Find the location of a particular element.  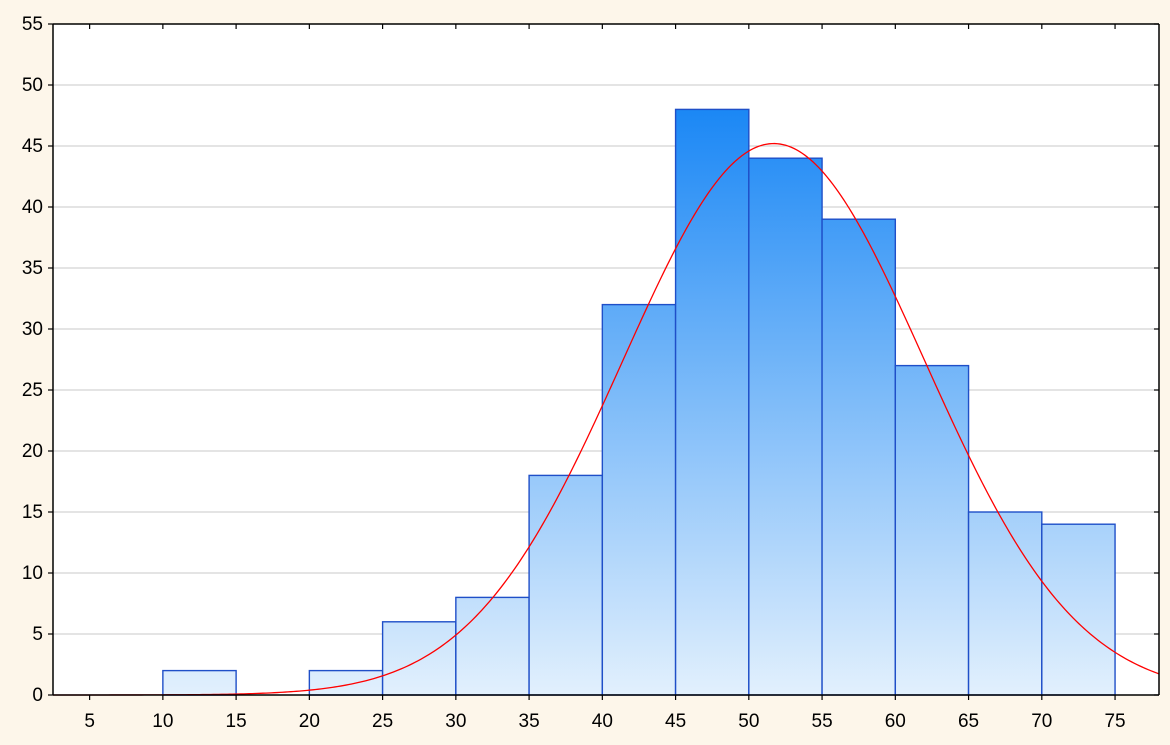

x-tick-label: 70 is located at coordinates (1041, 721).